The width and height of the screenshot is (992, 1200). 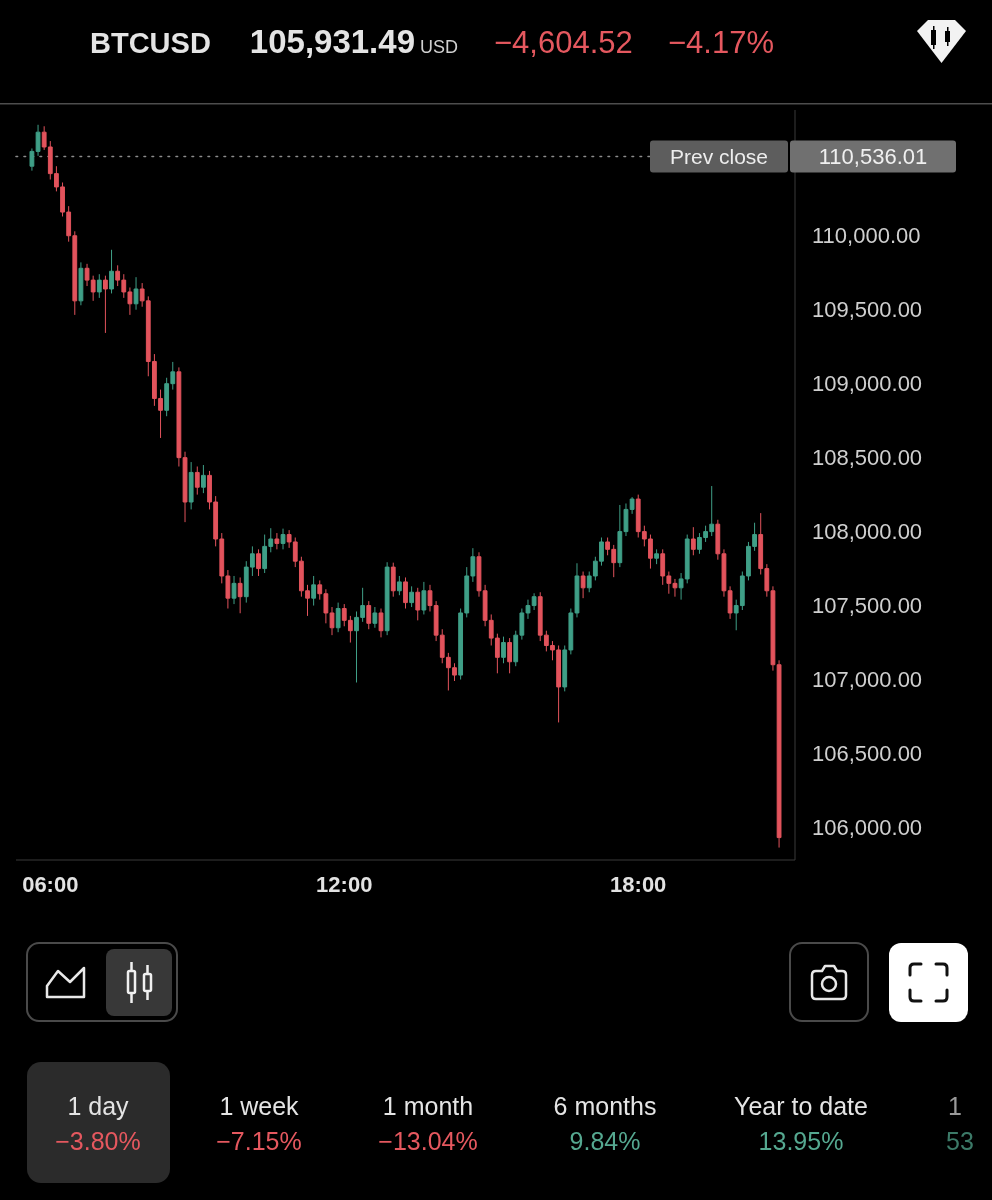 I want to click on y-tick-label: 109,500.00, so click(x=867, y=310).